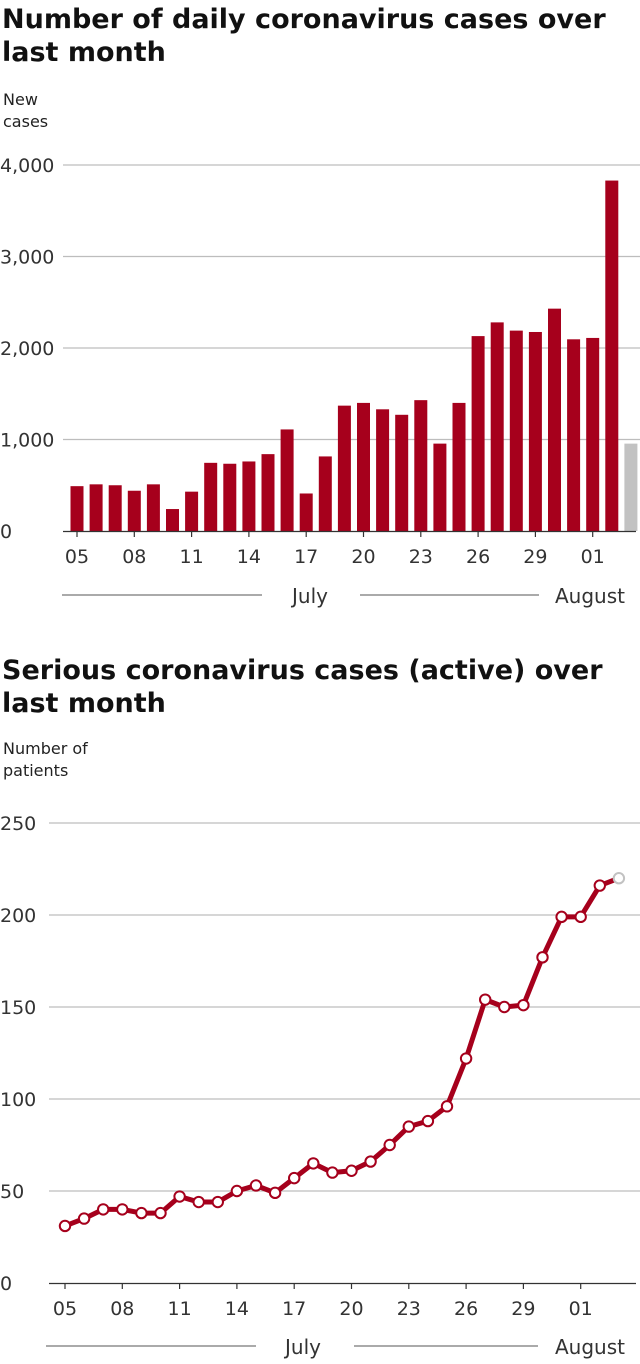  What do you see at coordinates (18, 824) in the screenshot?
I see `y-tick-label: 250` at bounding box center [18, 824].